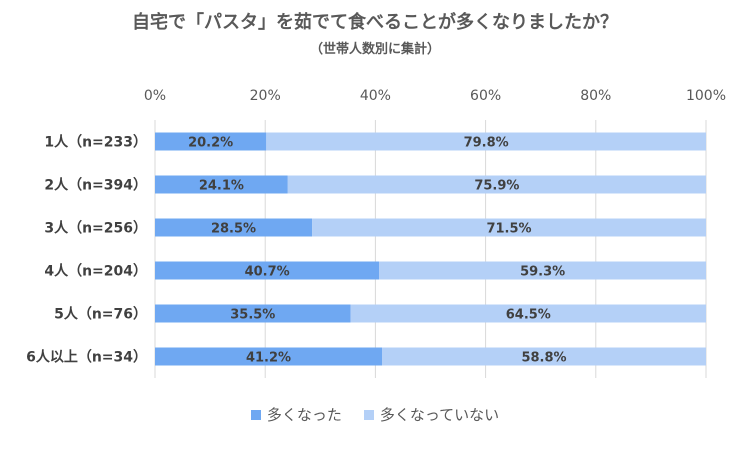  I want to click on legend-label-series-2: 多くなっていない, so click(439, 415).